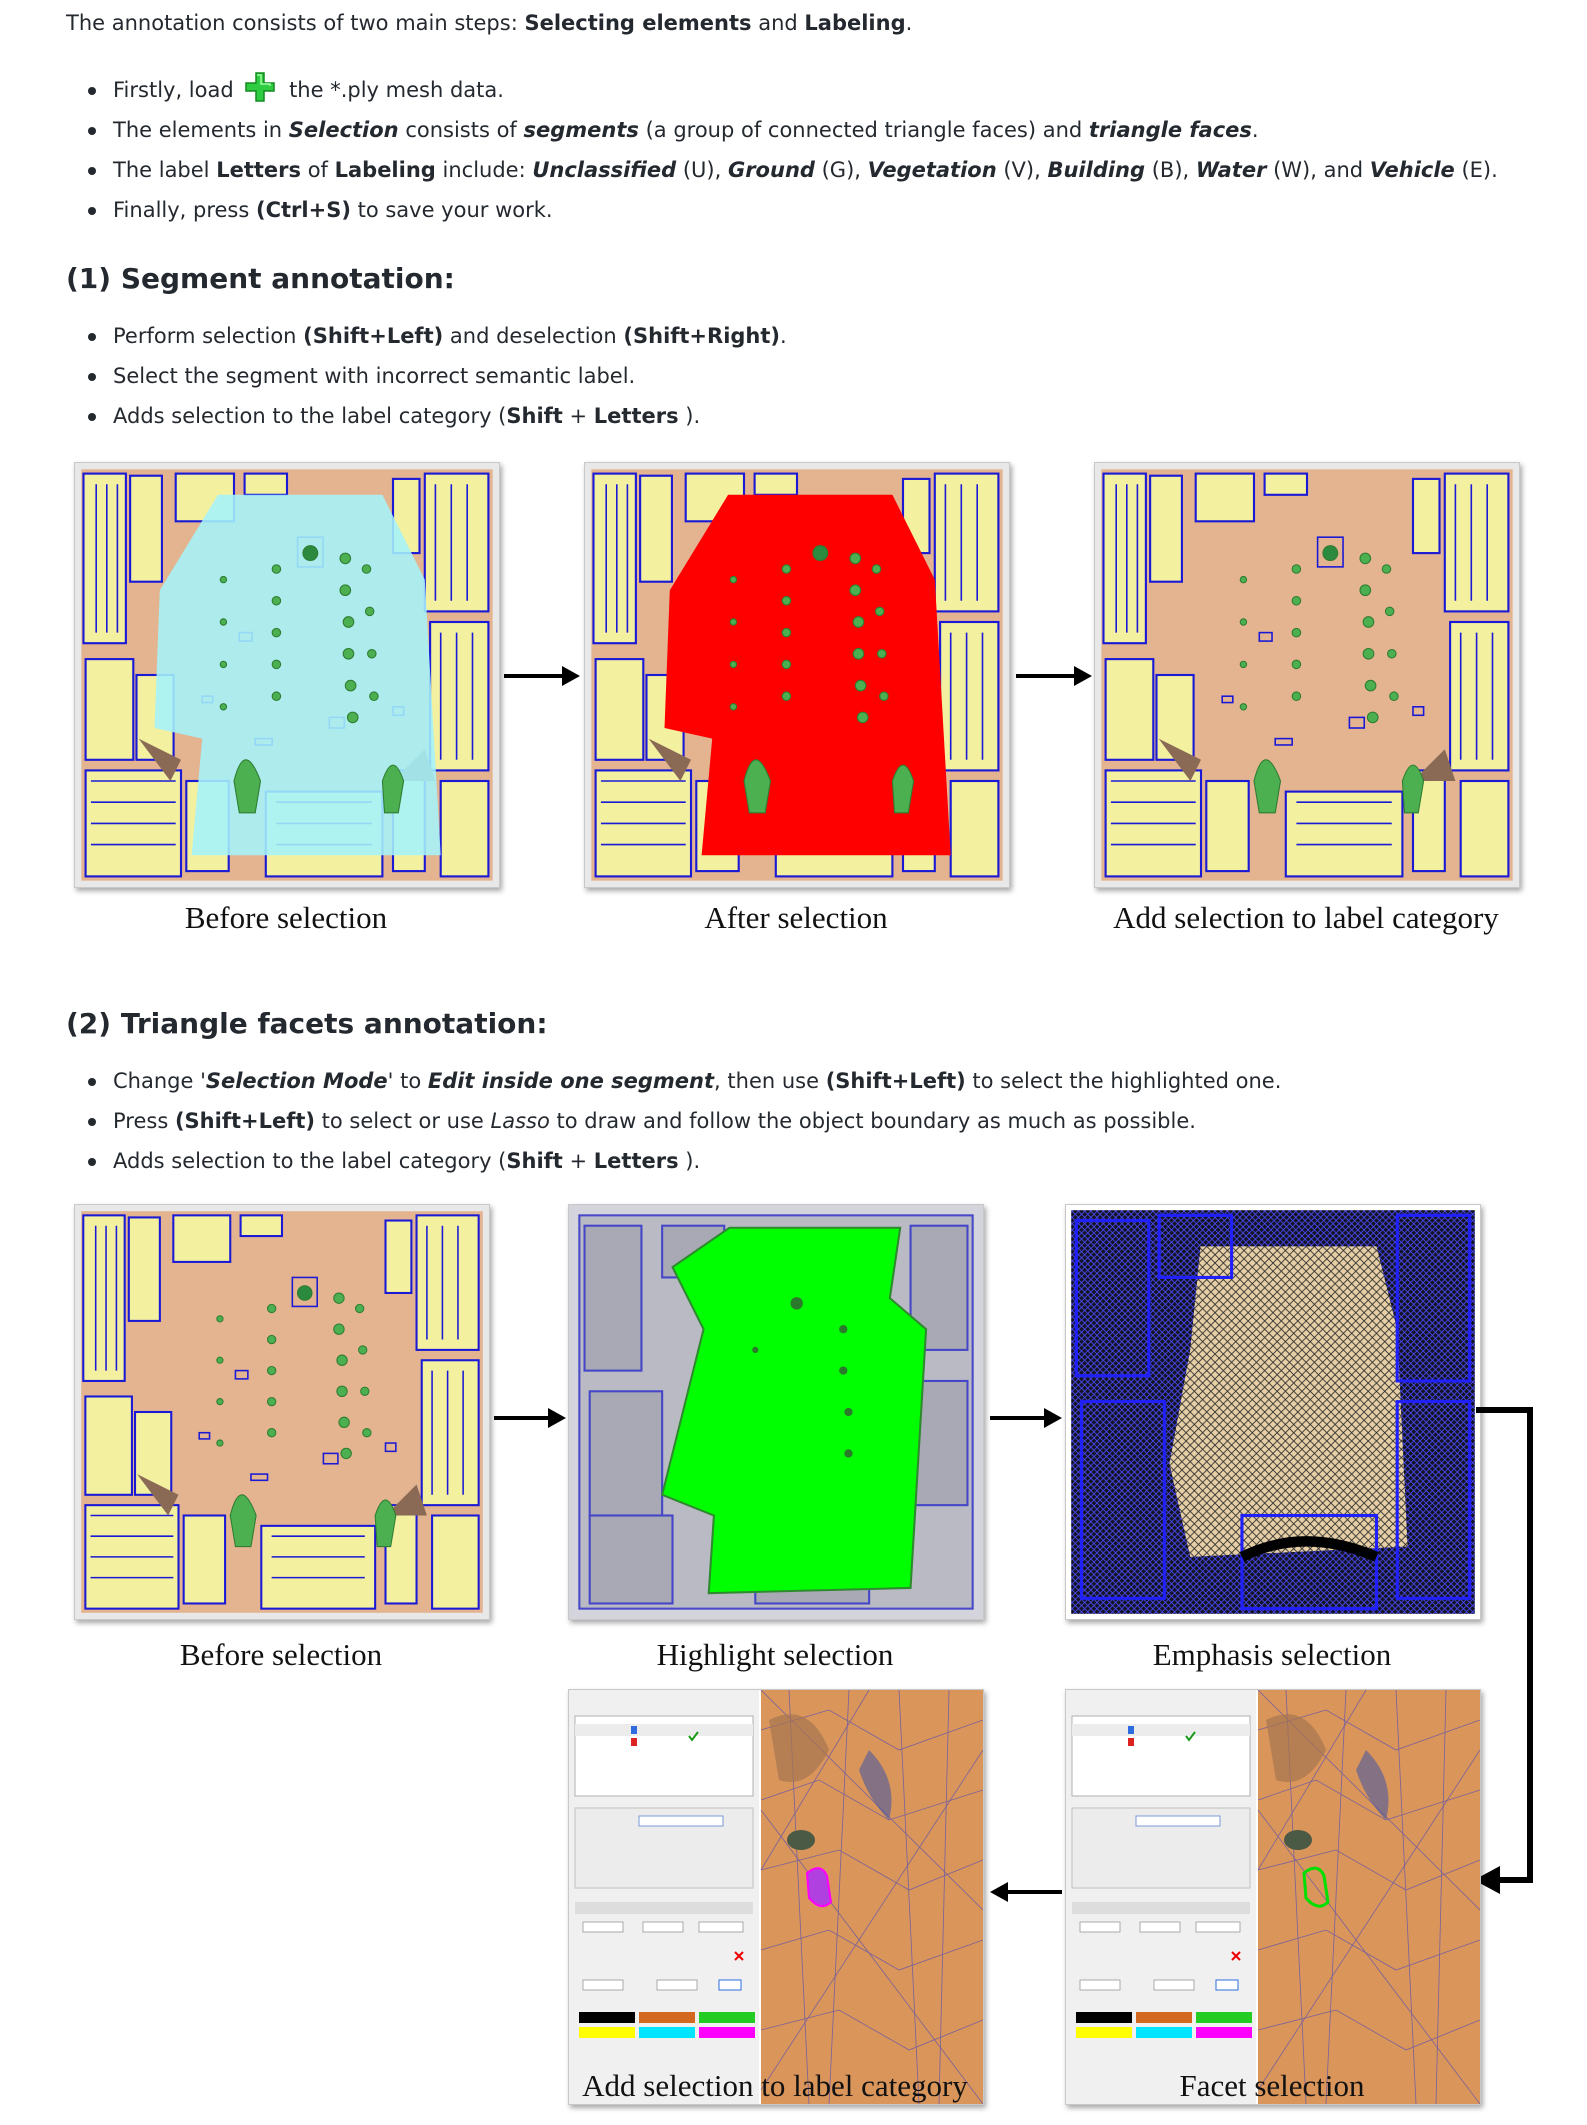 The height and width of the screenshot is (2125, 1587). I want to click on s2b2-shift-left: (Shift+Left), so click(244, 1121).